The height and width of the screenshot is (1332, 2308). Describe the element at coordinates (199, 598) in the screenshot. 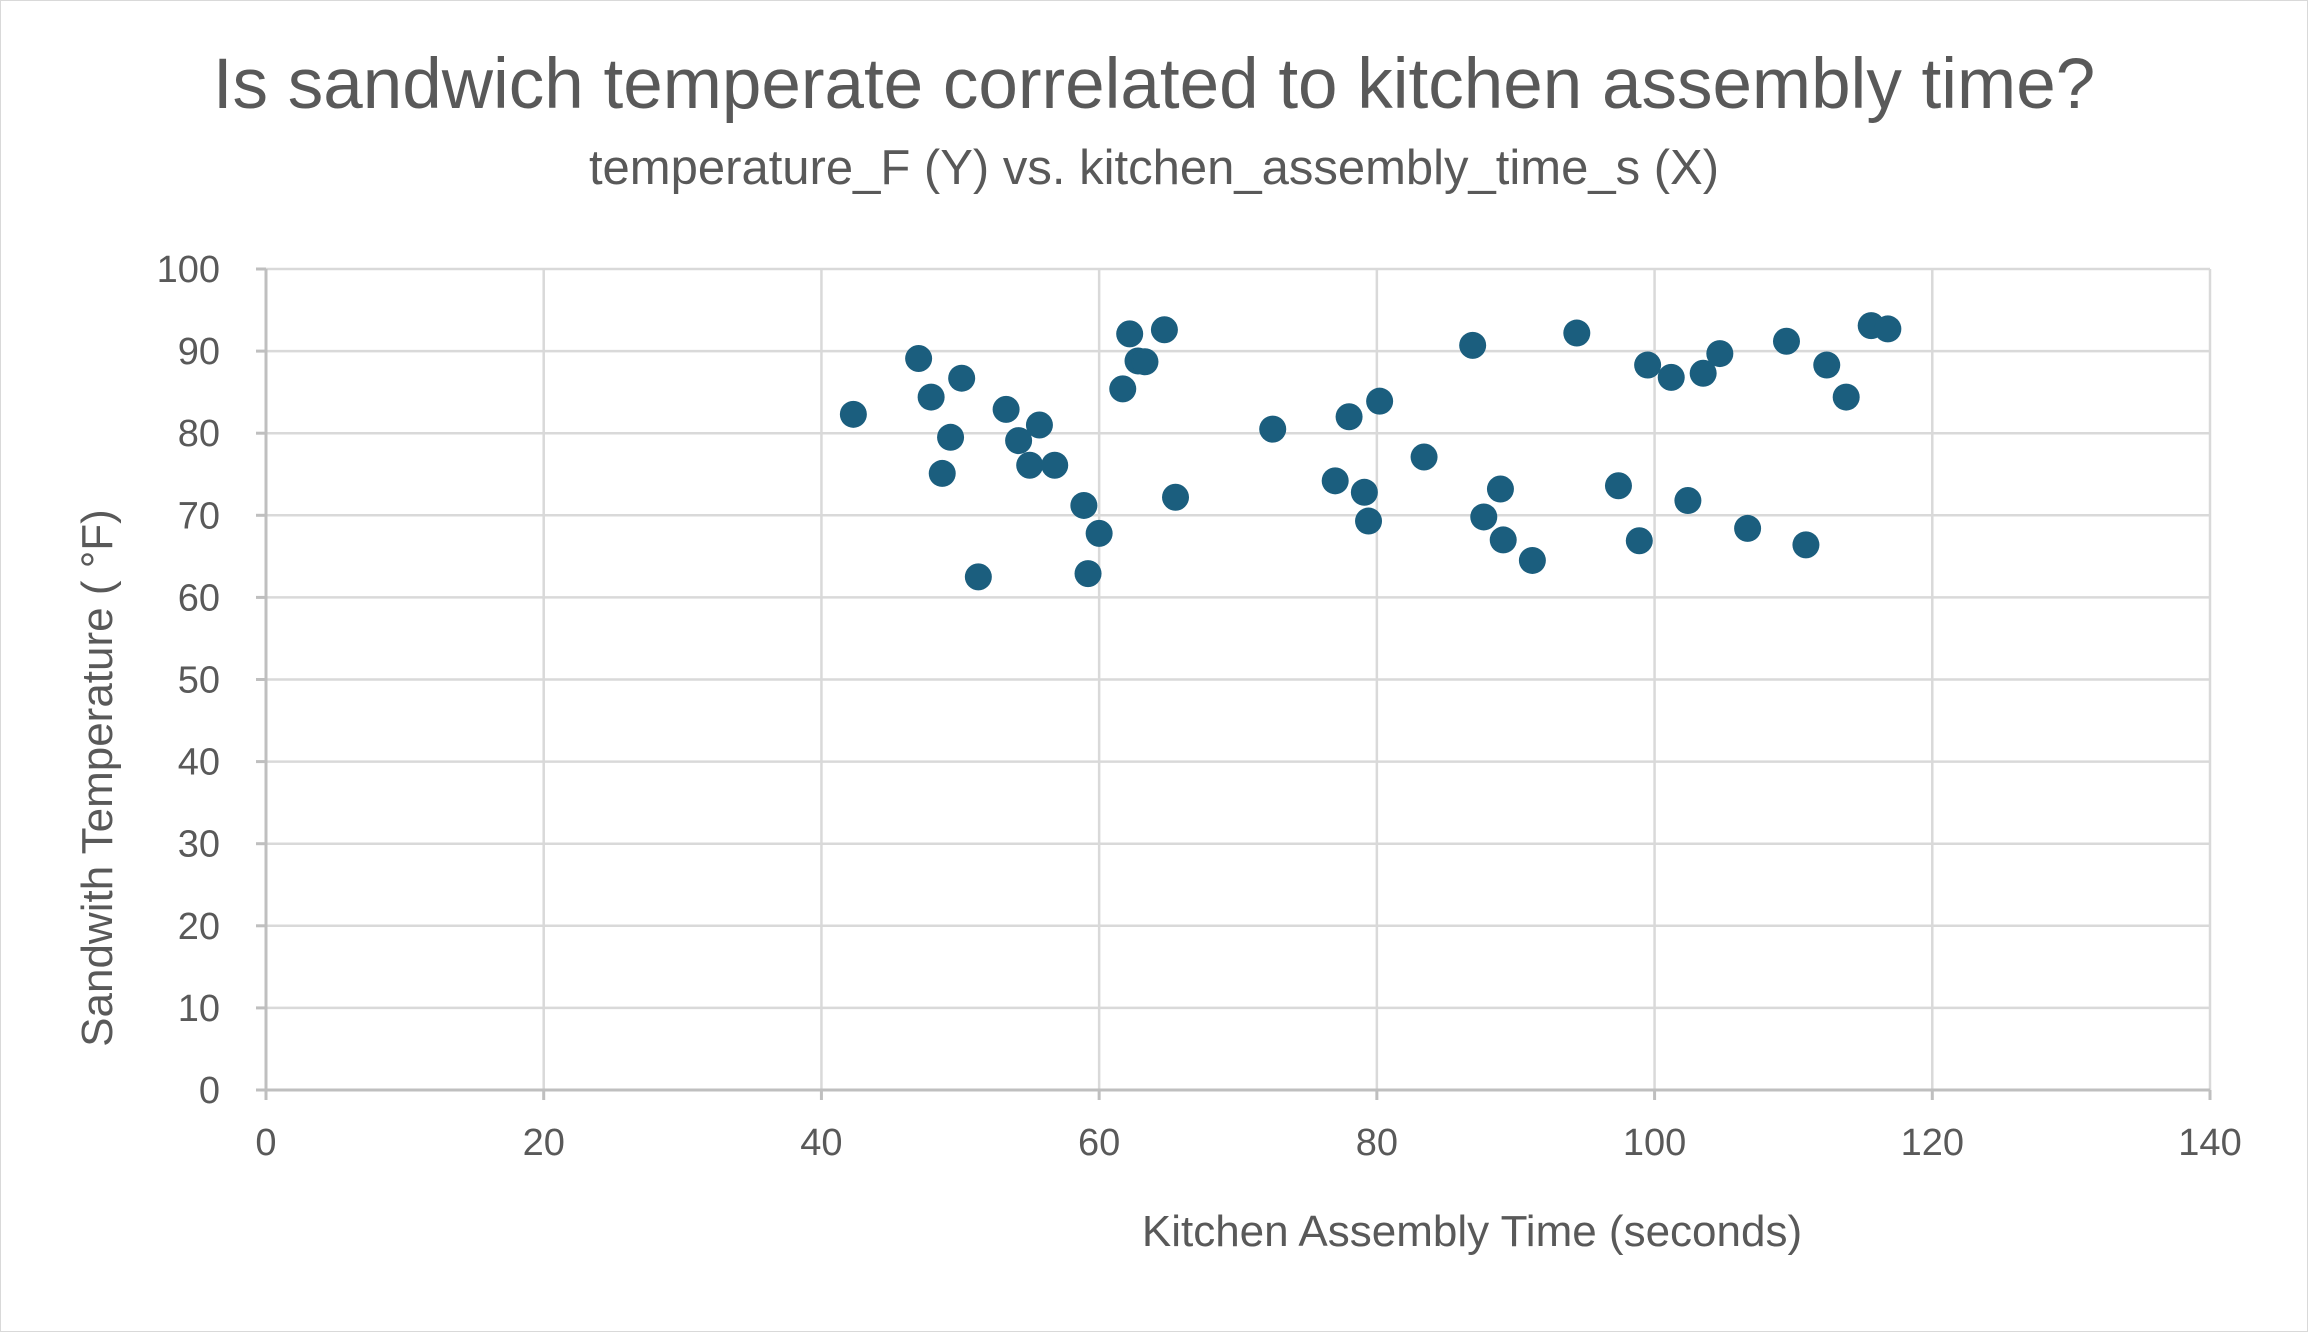

I see `y-tick-label: 60` at that location.